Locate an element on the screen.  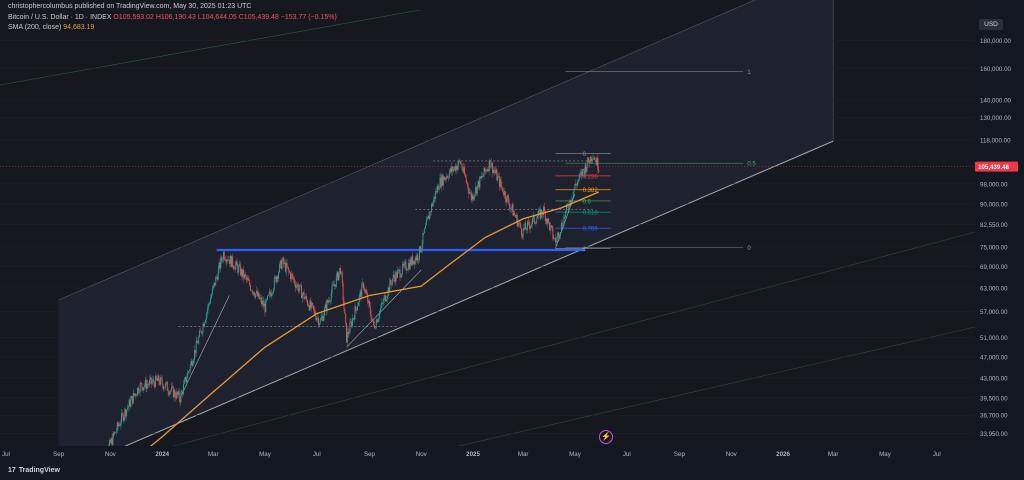
sma-legend: SMA (200, close) 94,683.19 is located at coordinates (51, 27).